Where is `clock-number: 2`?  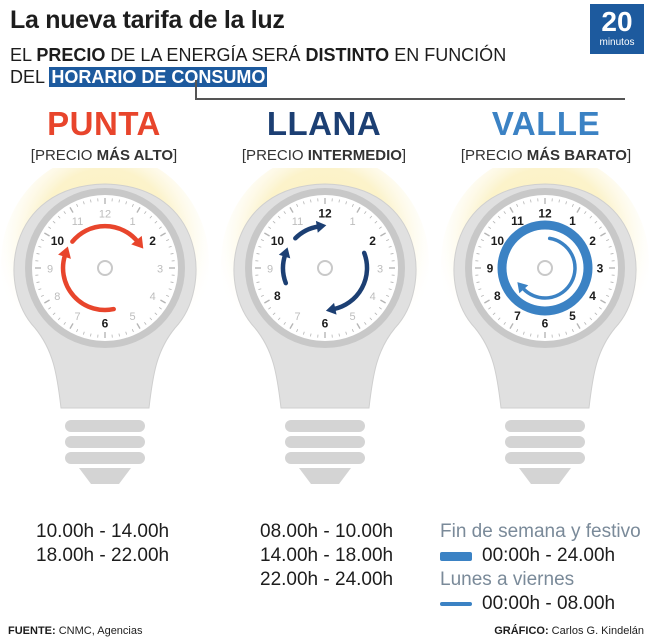 clock-number: 2 is located at coordinates (152, 241).